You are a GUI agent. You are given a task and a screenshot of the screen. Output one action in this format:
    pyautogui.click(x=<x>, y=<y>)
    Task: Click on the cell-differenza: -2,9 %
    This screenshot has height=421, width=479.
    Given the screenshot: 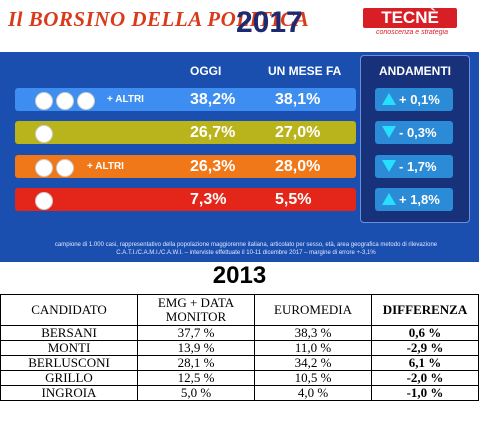 What is the action you would take?
    pyautogui.click(x=425, y=348)
    